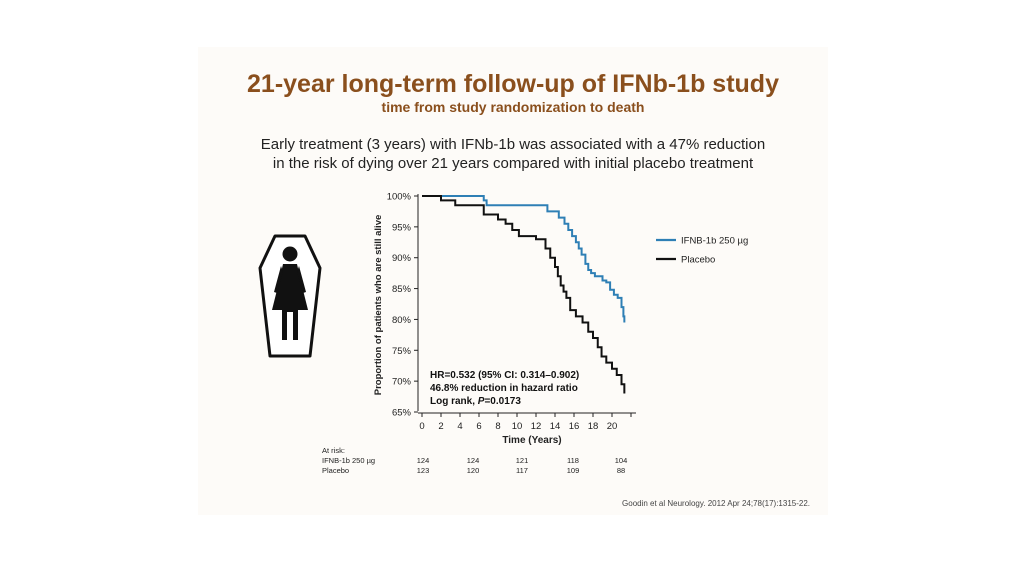 The height and width of the screenshot is (575, 1024). Describe the element at coordinates (525, 422) in the screenshot. I see `x-axis-ticks: 0 2 4 6 8 10 12 14 16 18 20` at that location.